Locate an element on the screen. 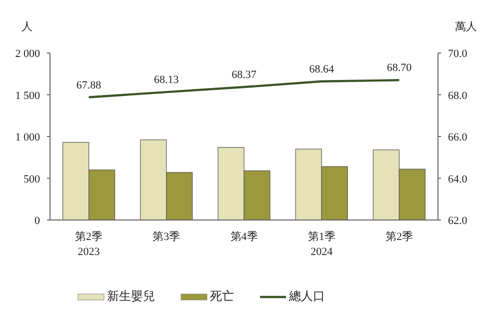 The height and width of the screenshot is (326, 500). y-tick-label: 1 500 is located at coordinates (27, 96).